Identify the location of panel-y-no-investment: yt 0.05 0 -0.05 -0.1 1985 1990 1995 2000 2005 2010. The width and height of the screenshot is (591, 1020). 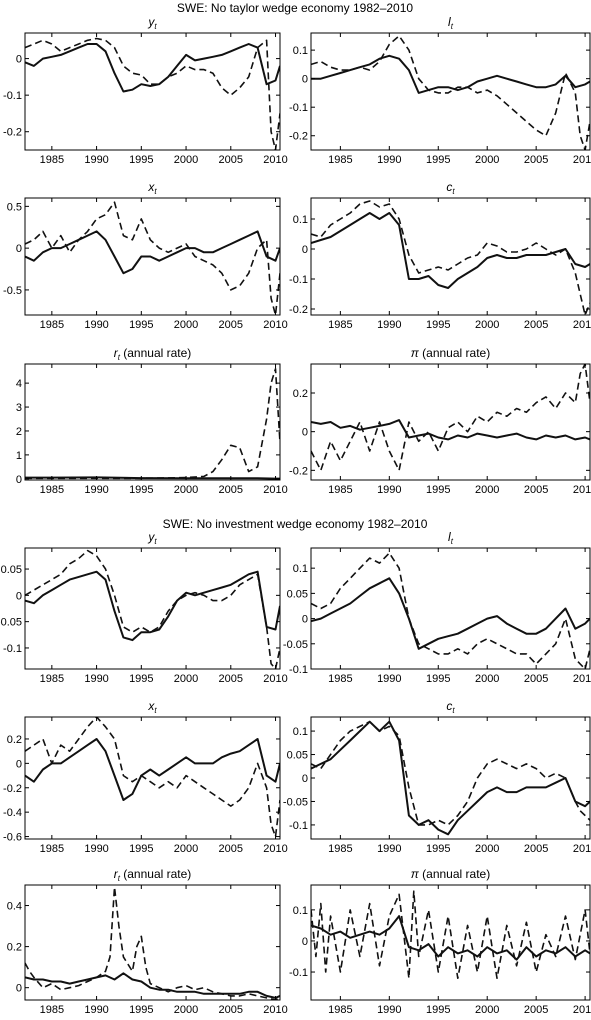
(144, 607).